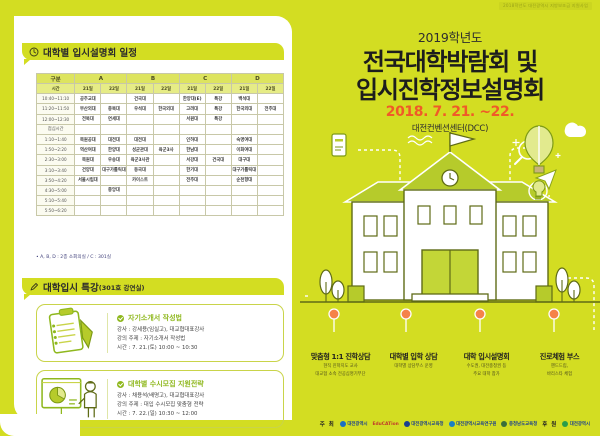  I want to click on cell-time: 점심시간, so click(55, 129).